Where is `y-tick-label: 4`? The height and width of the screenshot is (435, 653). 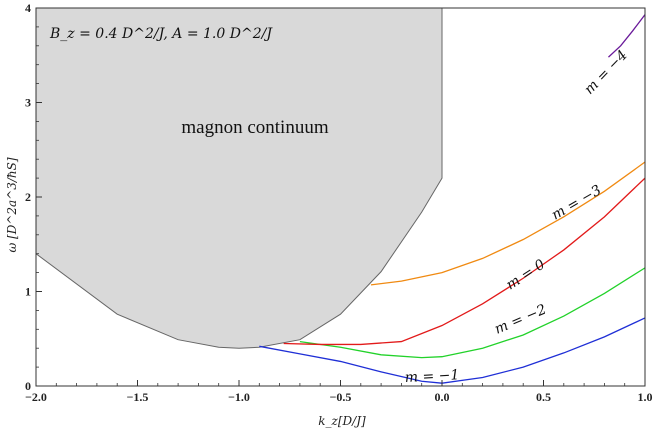
y-tick-label: 4 is located at coordinates (28, 8).